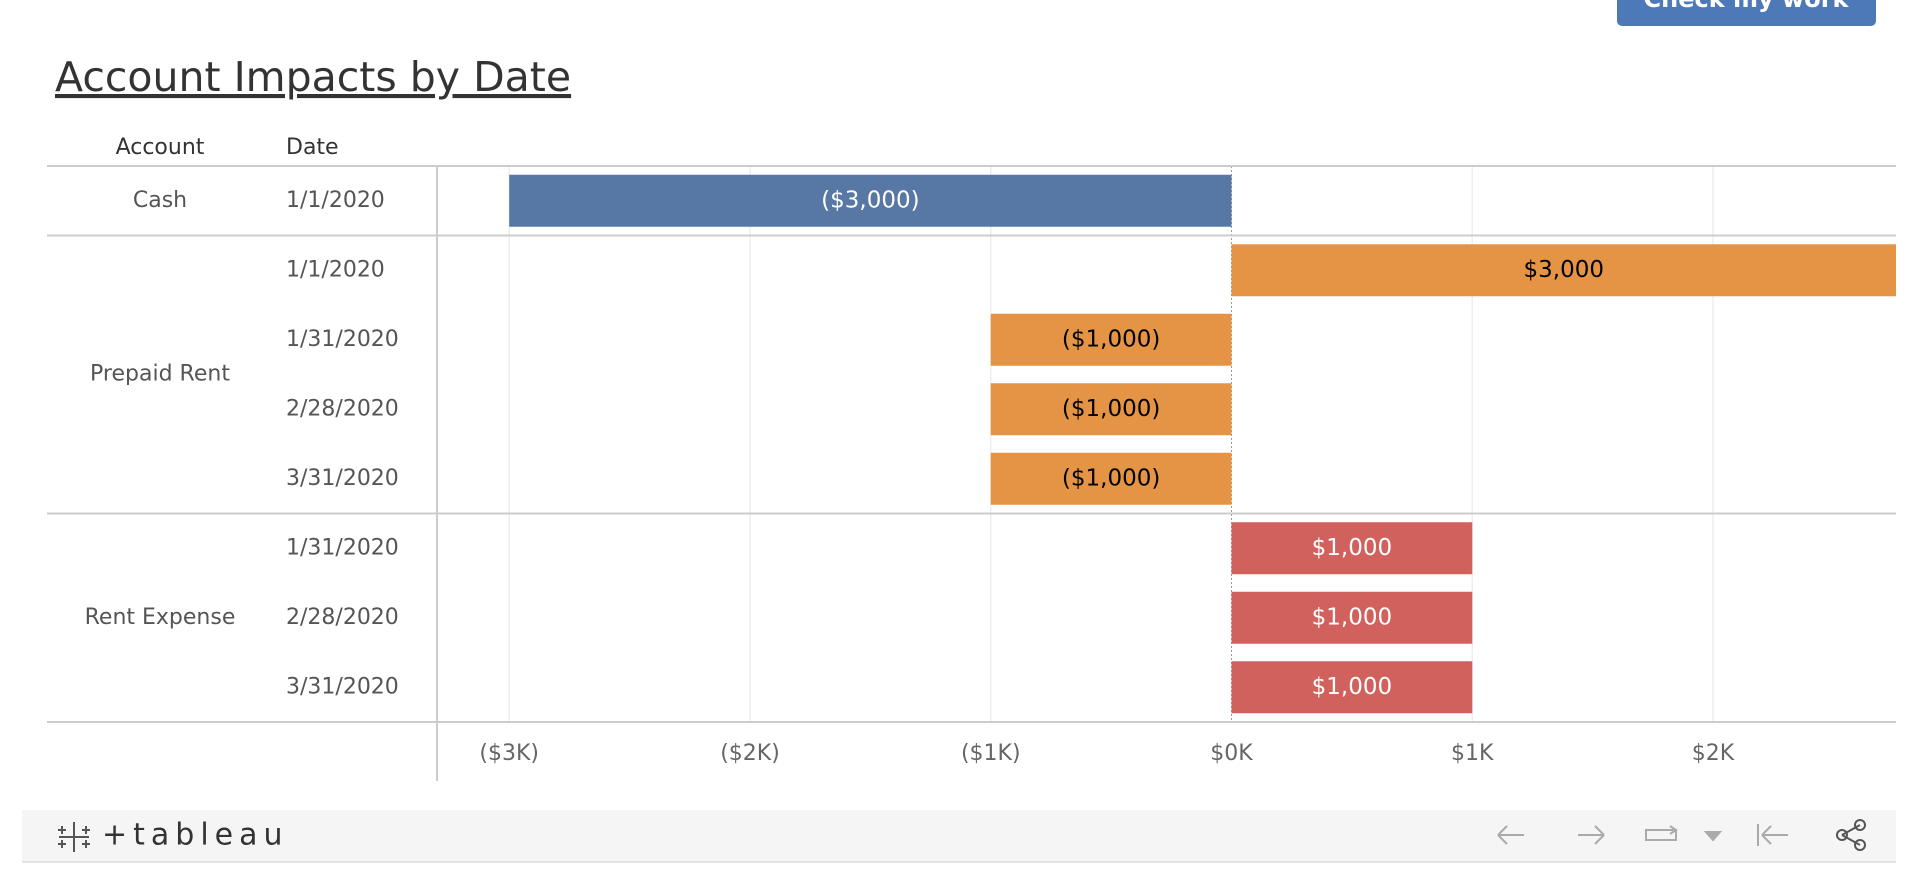 The height and width of the screenshot is (872, 1930). Describe the element at coordinates (1851, 835) in the screenshot. I see `share-icon` at that location.